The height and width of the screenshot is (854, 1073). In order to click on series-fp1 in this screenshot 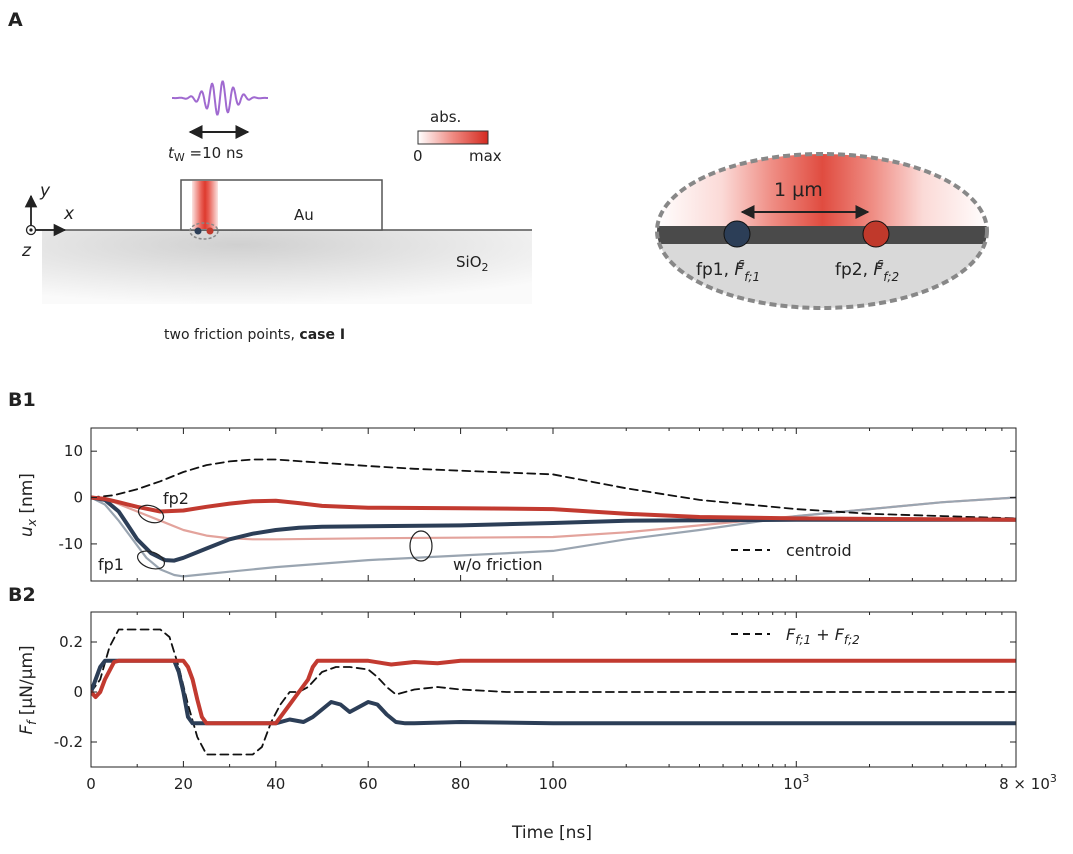, I will do `click(553, 529)`.